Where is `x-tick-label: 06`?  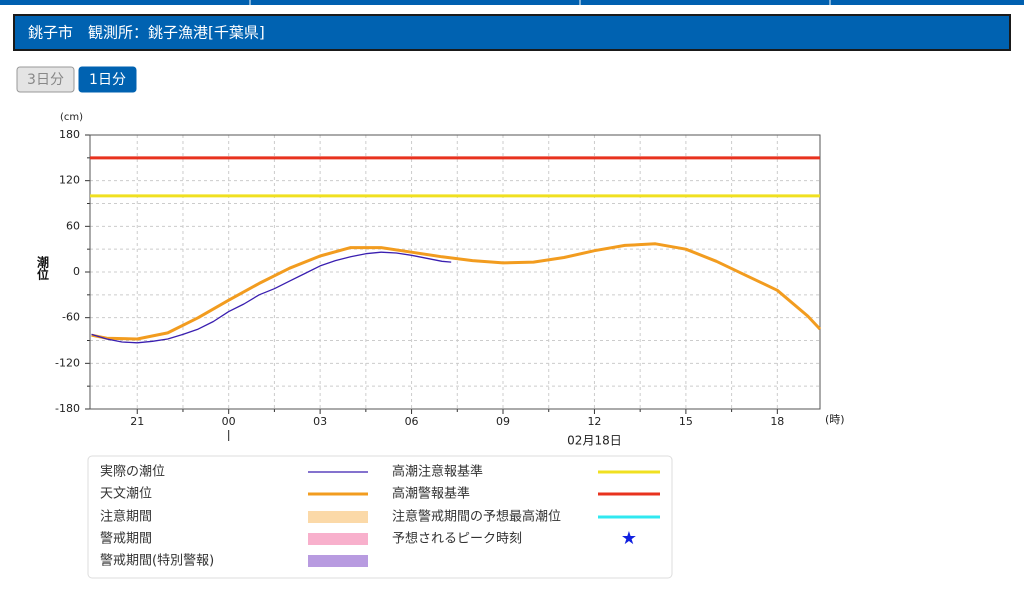
x-tick-label: 06 is located at coordinates (412, 421).